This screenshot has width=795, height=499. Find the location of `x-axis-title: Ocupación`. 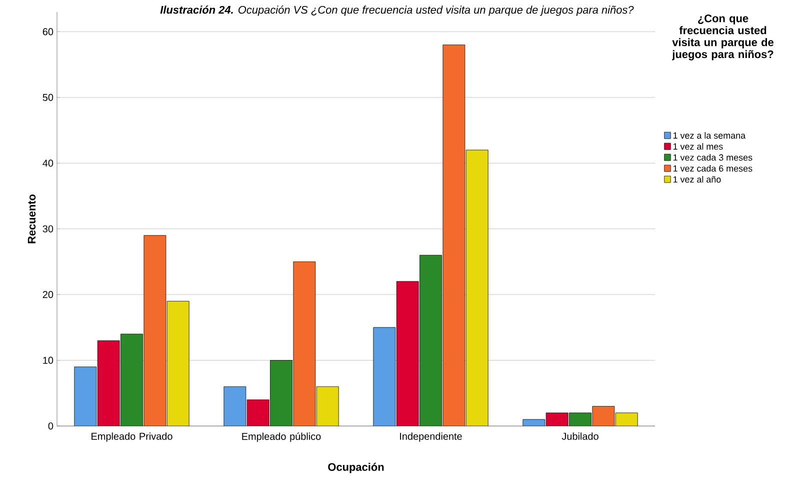

x-axis-title: Ocupación is located at coordinates (356, 468).